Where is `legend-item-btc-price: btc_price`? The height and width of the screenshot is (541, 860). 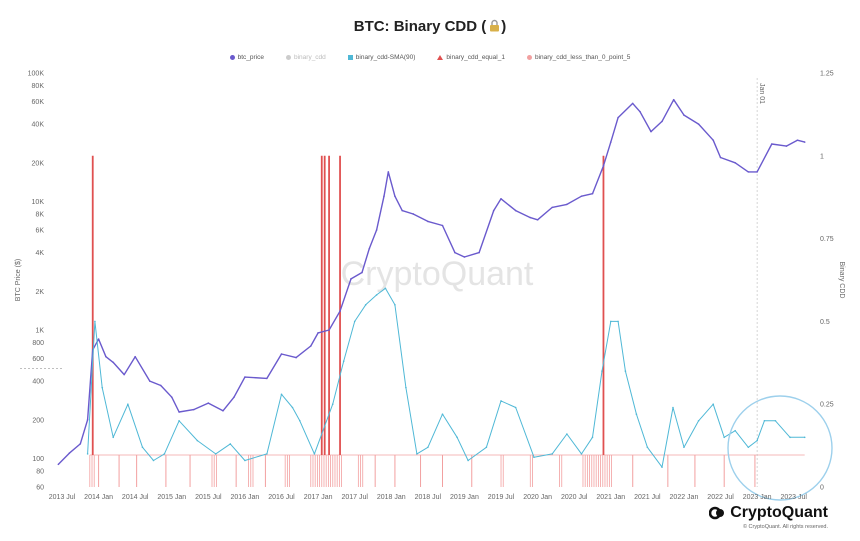 legend-item-btc-price: btc_price is located at coordinates (246, 57).